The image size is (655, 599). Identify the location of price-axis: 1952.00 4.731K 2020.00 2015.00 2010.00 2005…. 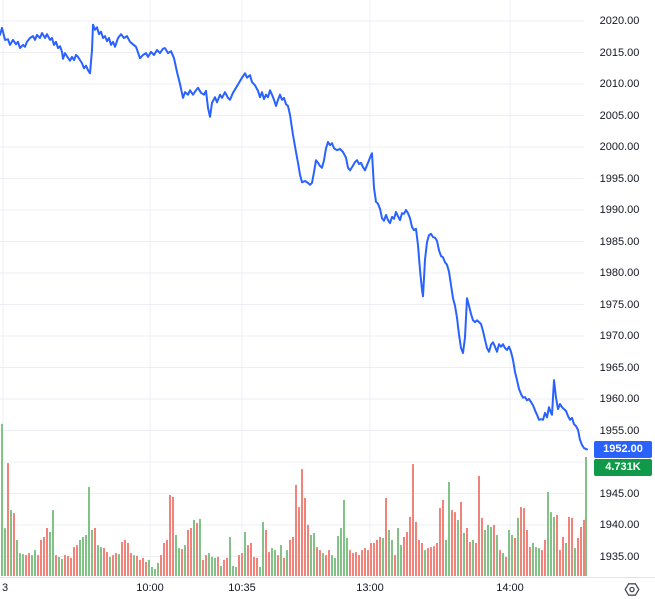
(619, 288).